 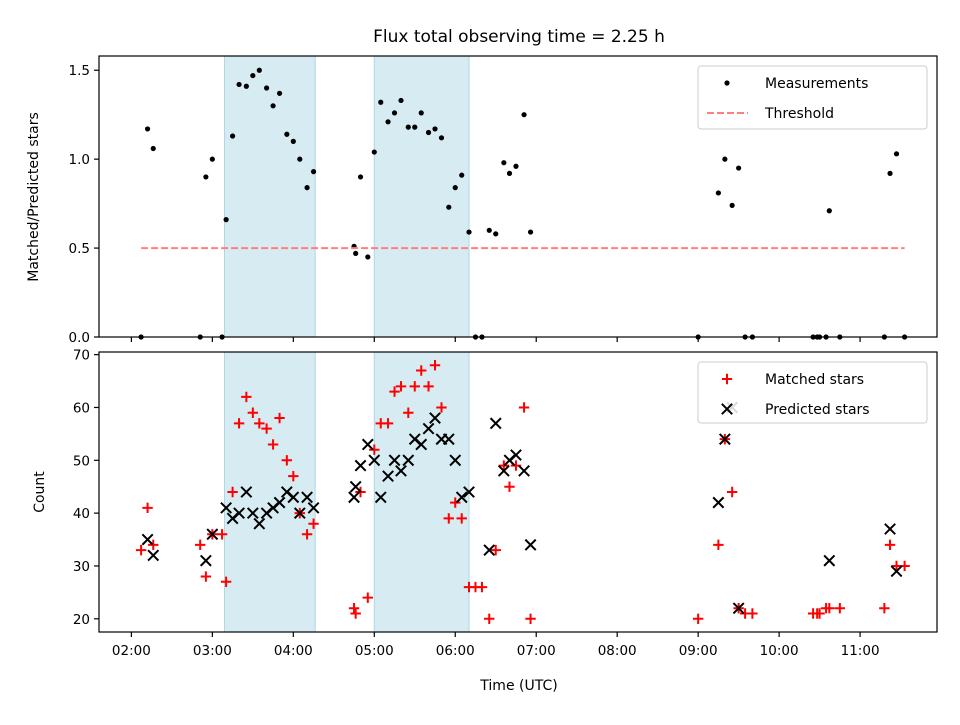 I want to click on y-tick-label: 40, so click(x=81, y=514).